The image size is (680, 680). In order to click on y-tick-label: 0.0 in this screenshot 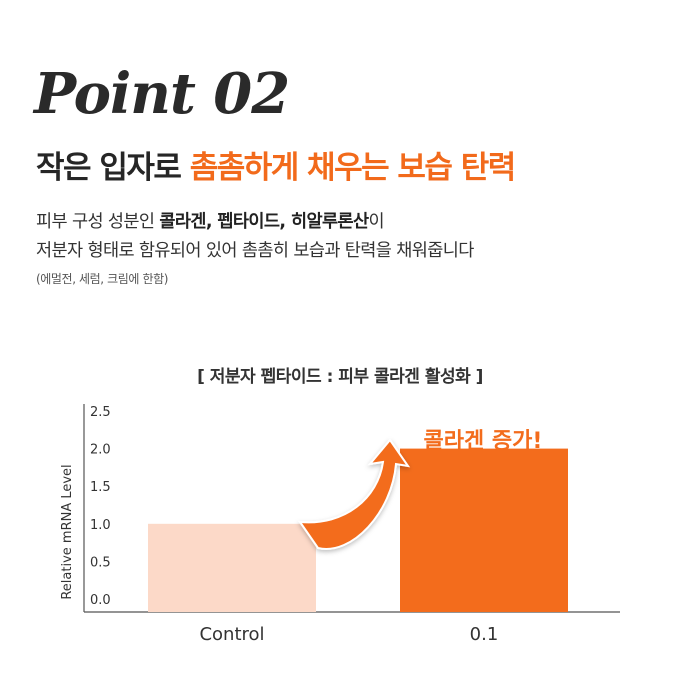, I will do `click(100, 600)`.